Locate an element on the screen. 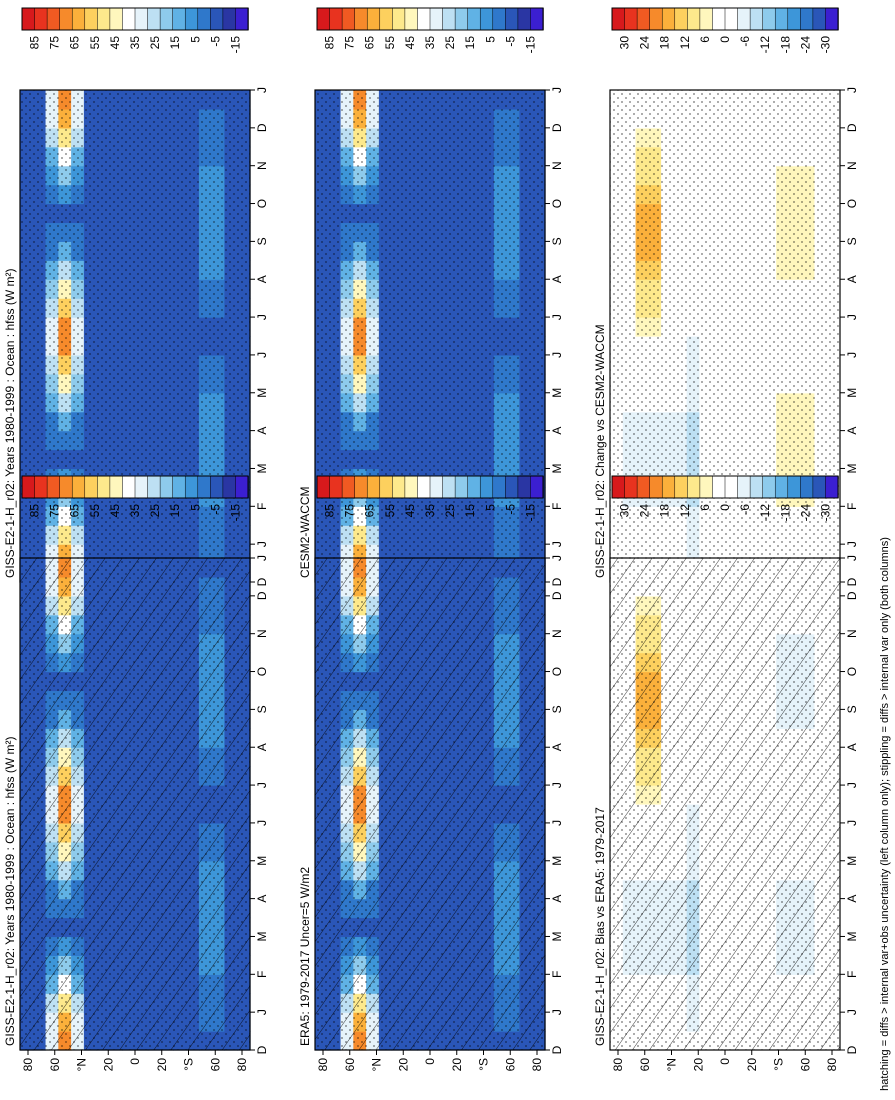  colorbar-label: 24 is located at coordinates (645, 511).